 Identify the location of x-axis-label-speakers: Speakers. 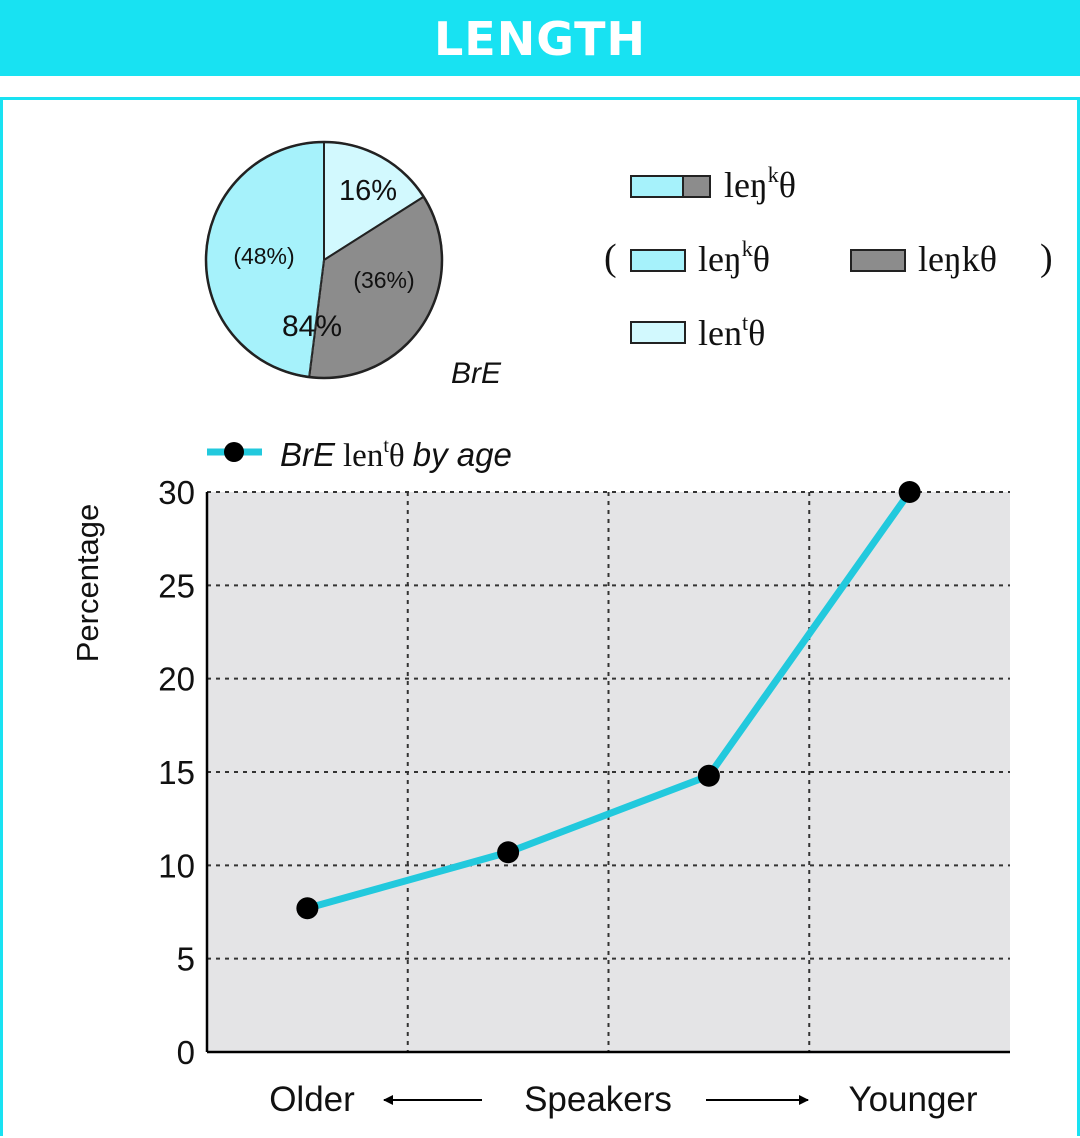
(598, 1099).